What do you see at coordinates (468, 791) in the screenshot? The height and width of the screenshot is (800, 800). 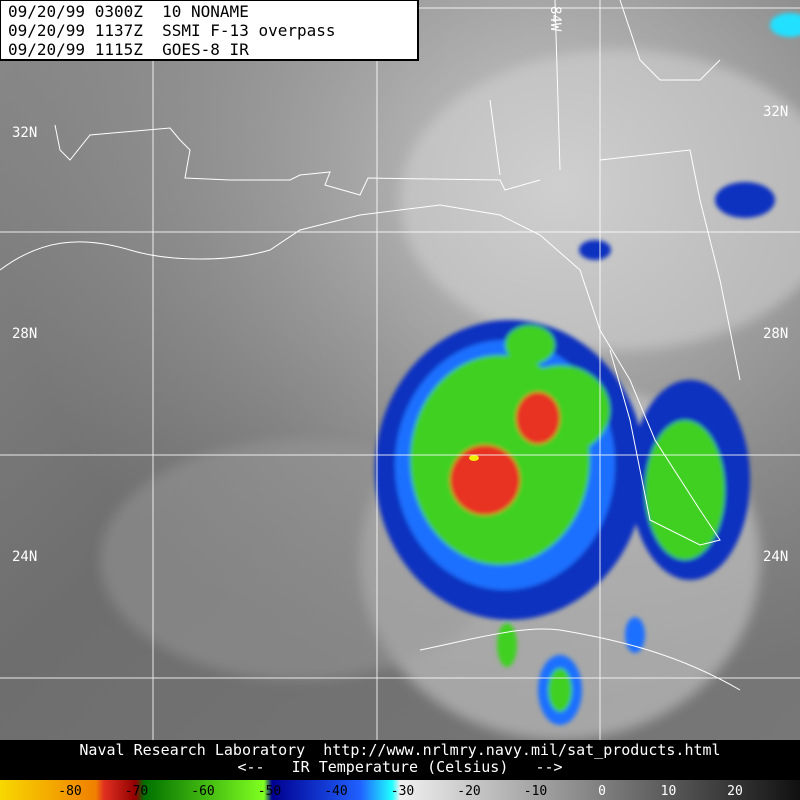 I see `colorbar-label: -20` at bounding box center [468, 791].